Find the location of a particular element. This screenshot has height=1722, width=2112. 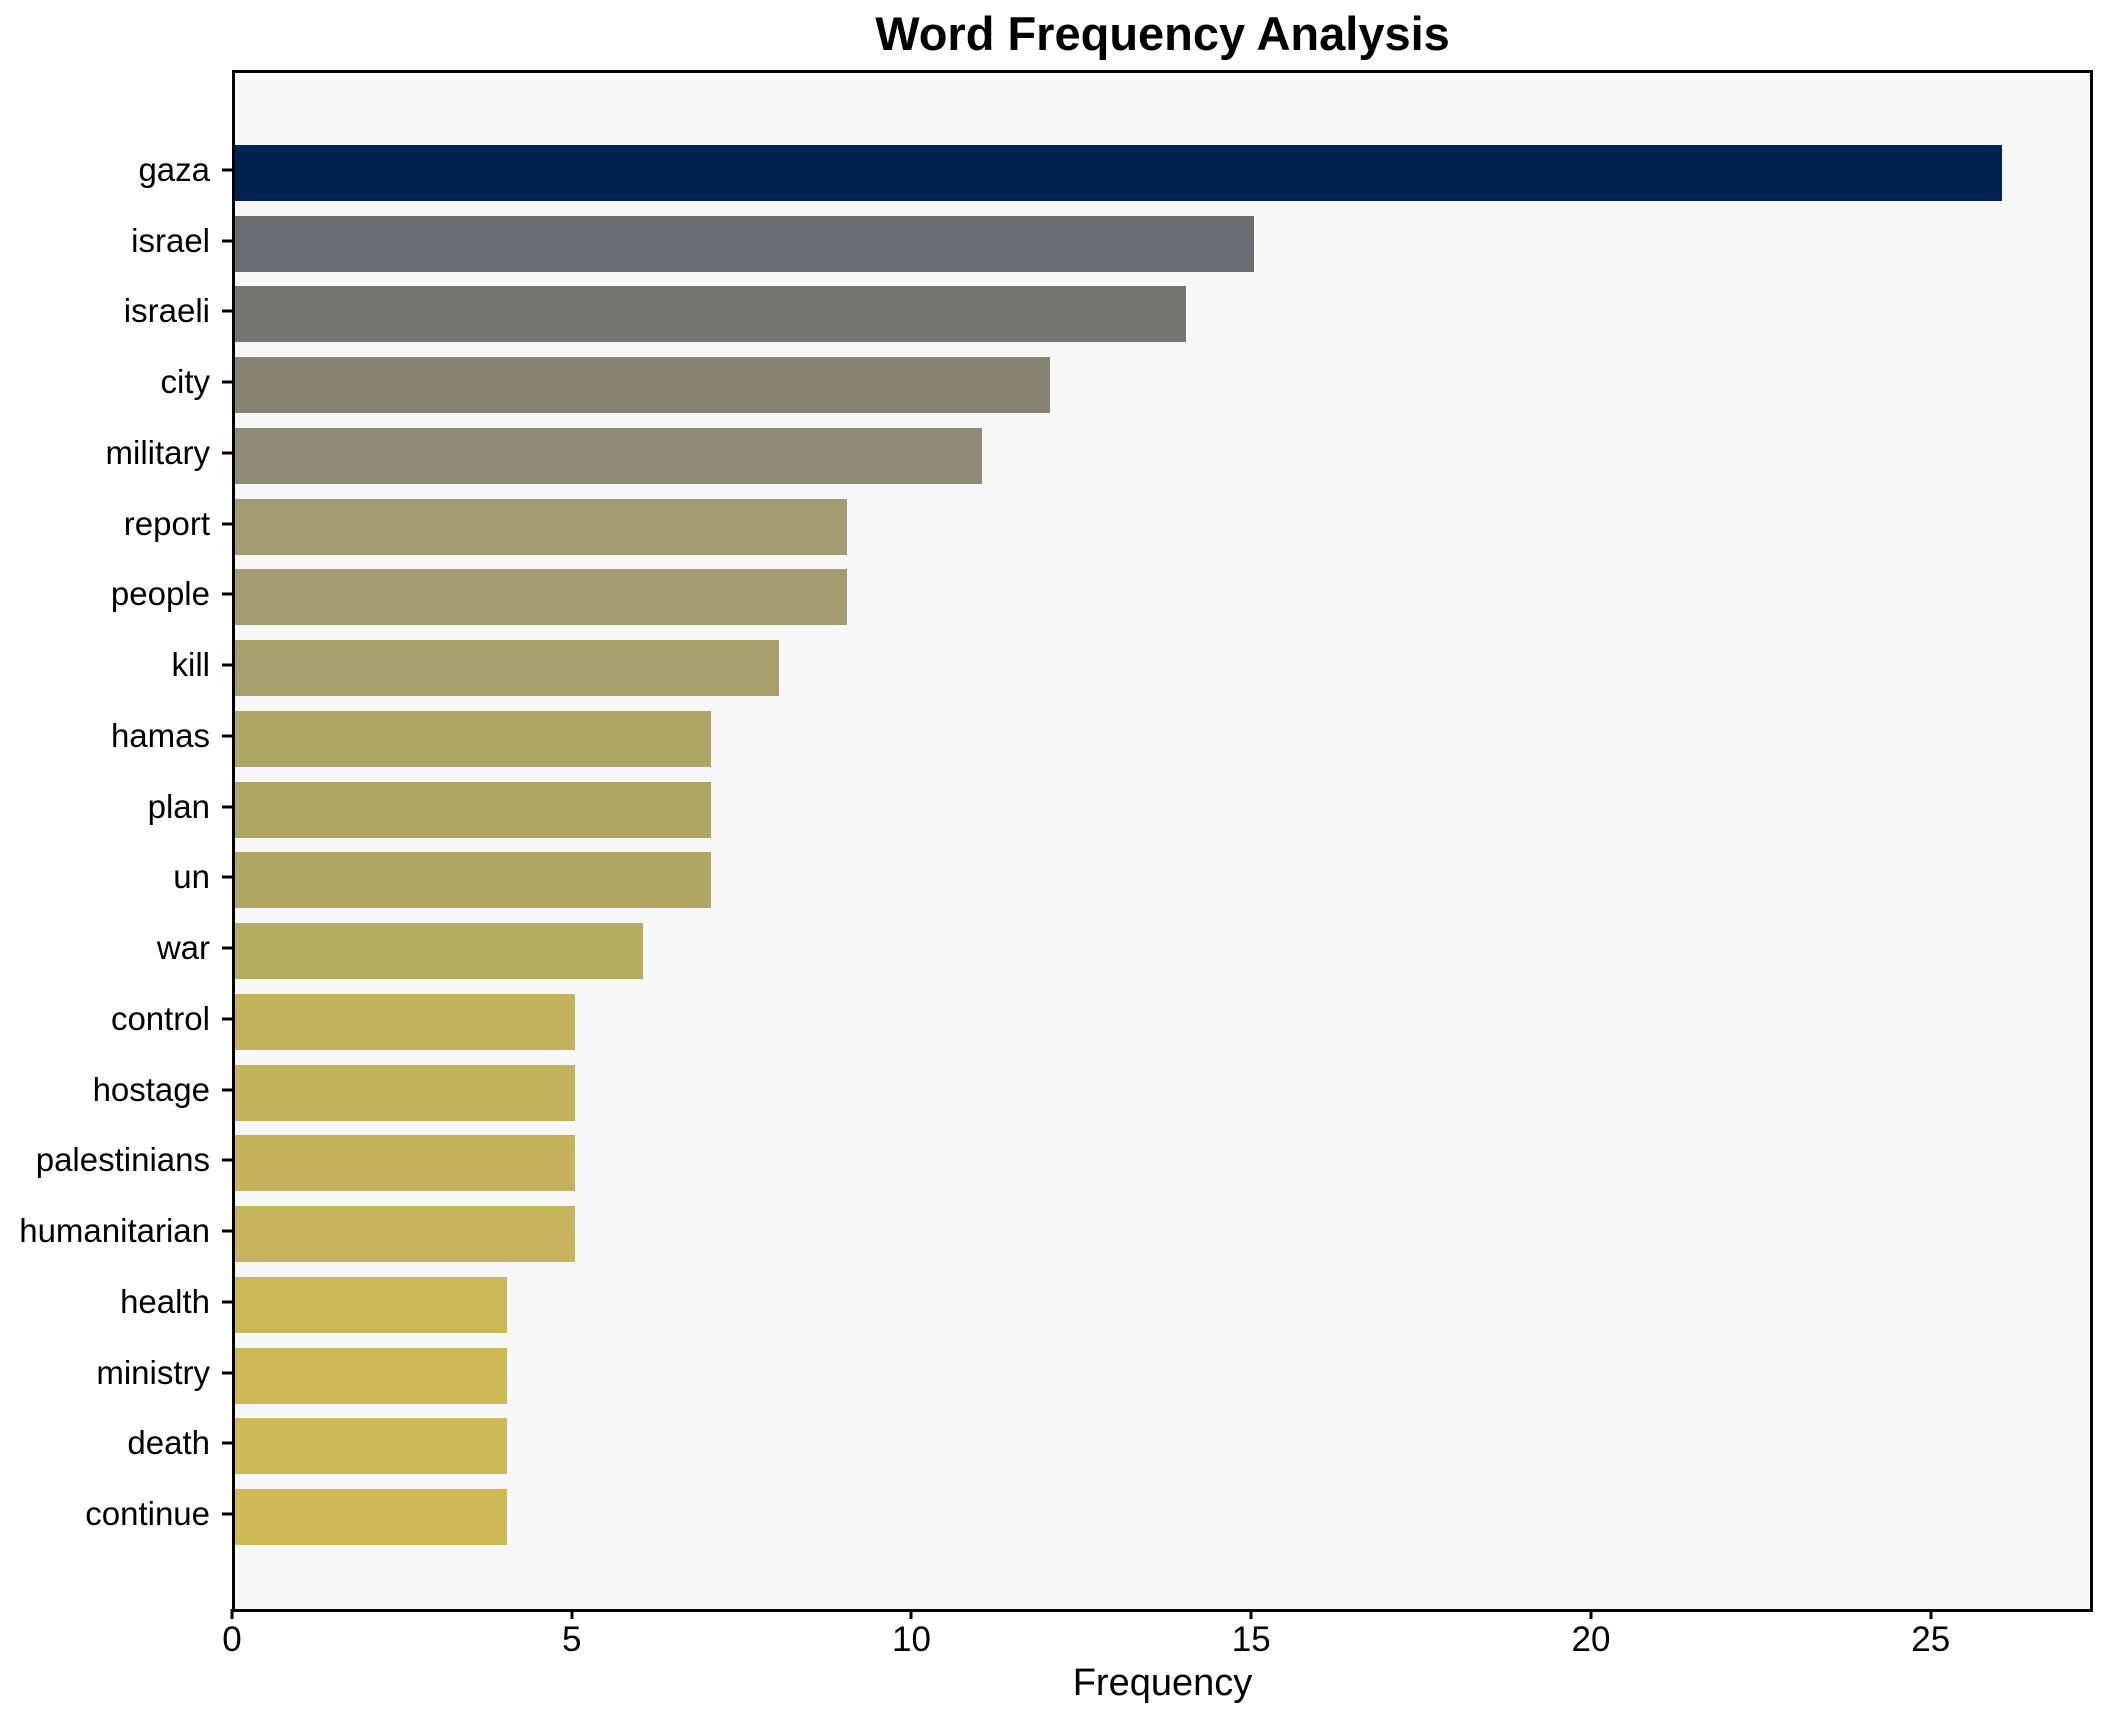

bar-israel is located at coordinates (745, 243).